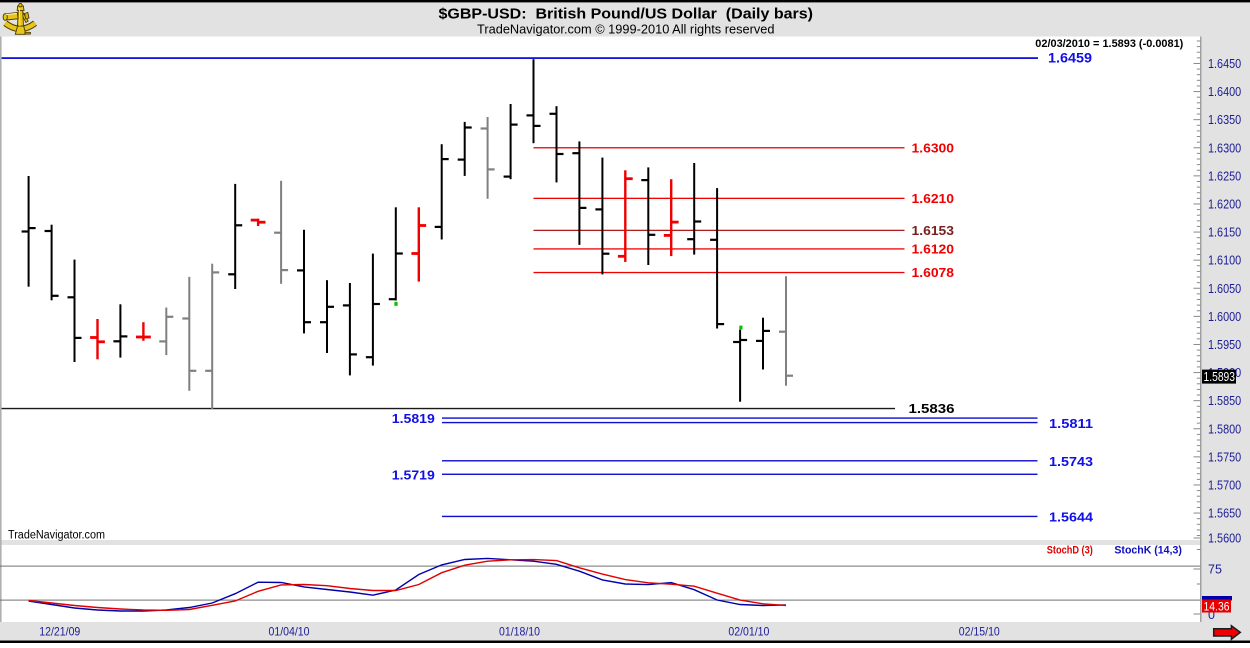 The height and width of the screenshot is (648, 1250). What do you see at coordinates (1224, 429) in the screenshot?
I see `svg-text: 1.5800` at bounding box center [1224, 429].